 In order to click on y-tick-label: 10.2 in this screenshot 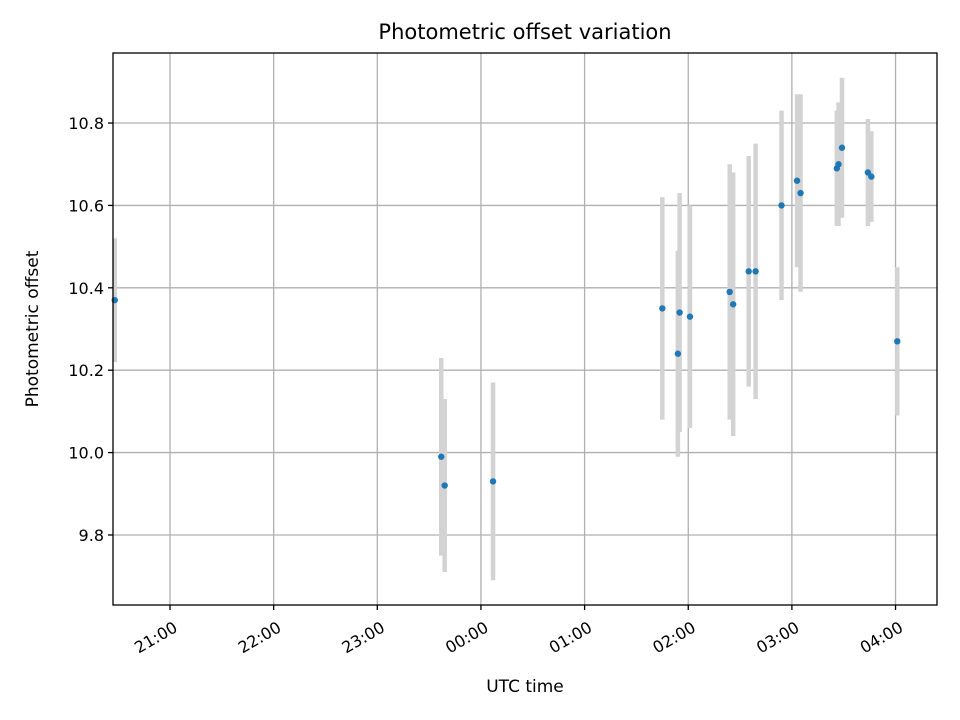, I will do `click(86, 370)`.